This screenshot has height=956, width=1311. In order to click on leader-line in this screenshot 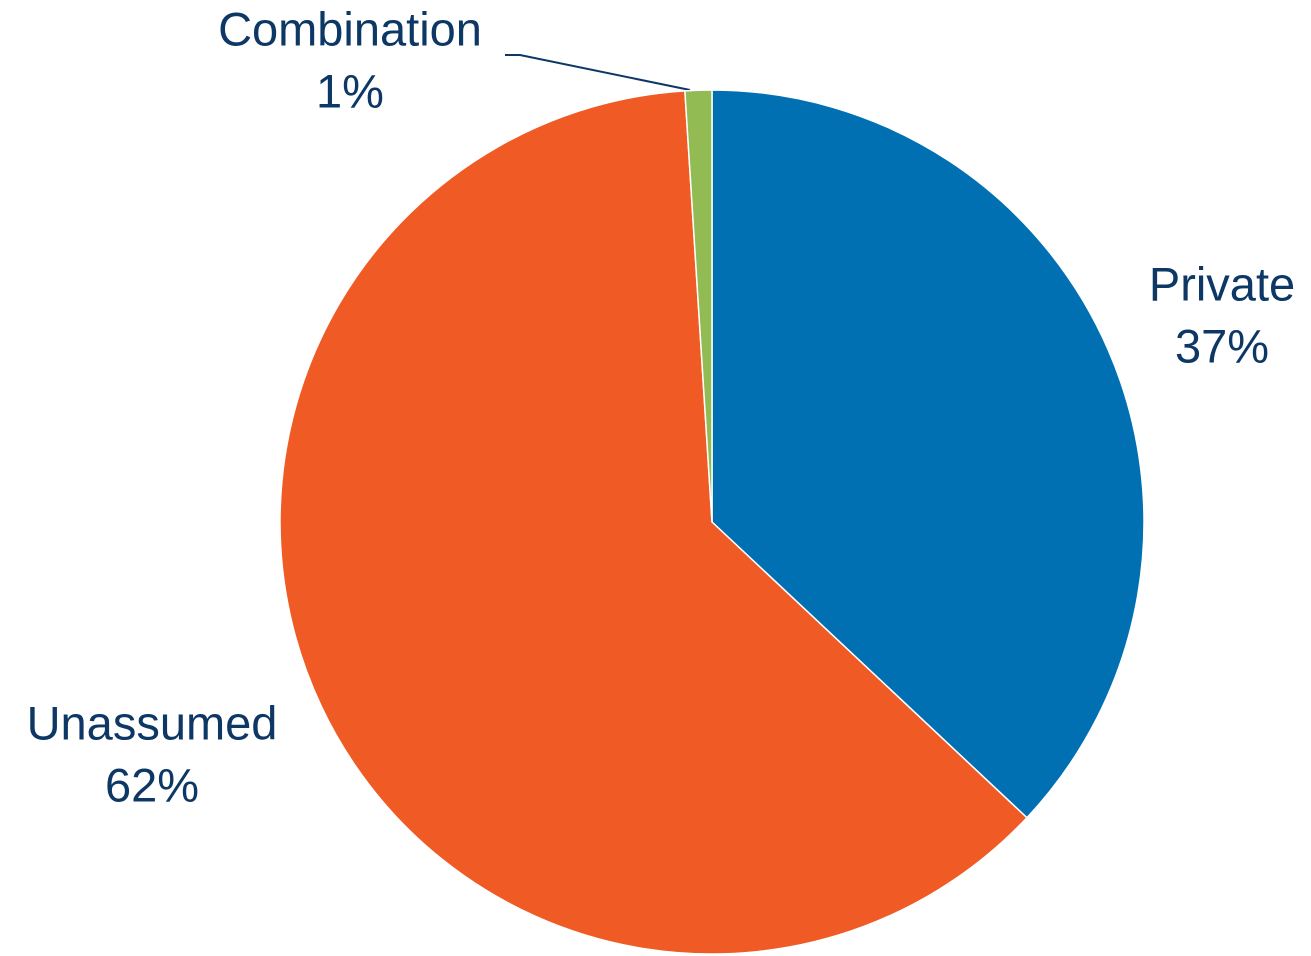, I will do `click(598, 72)`.